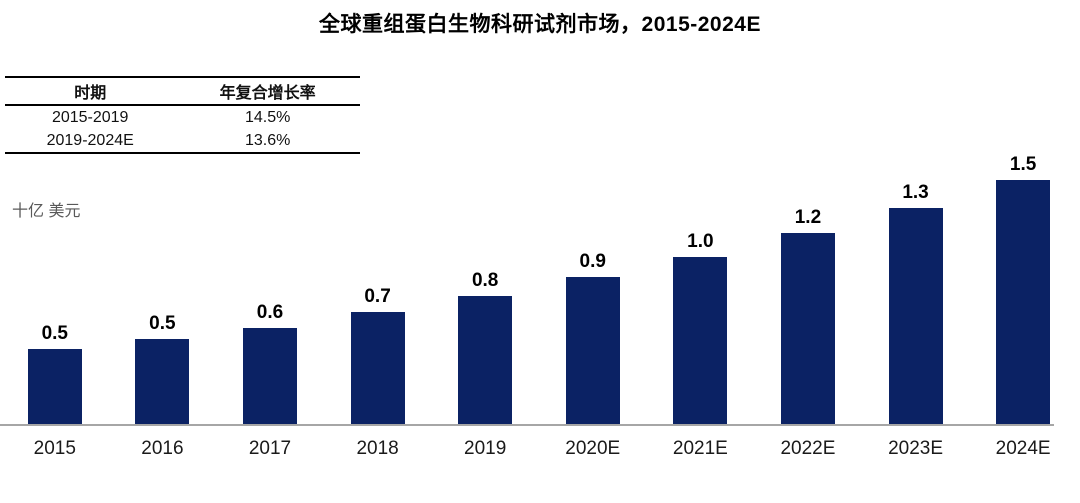  What do you see at coordinates (182, 140) in the screenshot?
I see `cagr-table-row: 2019-2024E 13.6%` at bounding box center [182, 140].